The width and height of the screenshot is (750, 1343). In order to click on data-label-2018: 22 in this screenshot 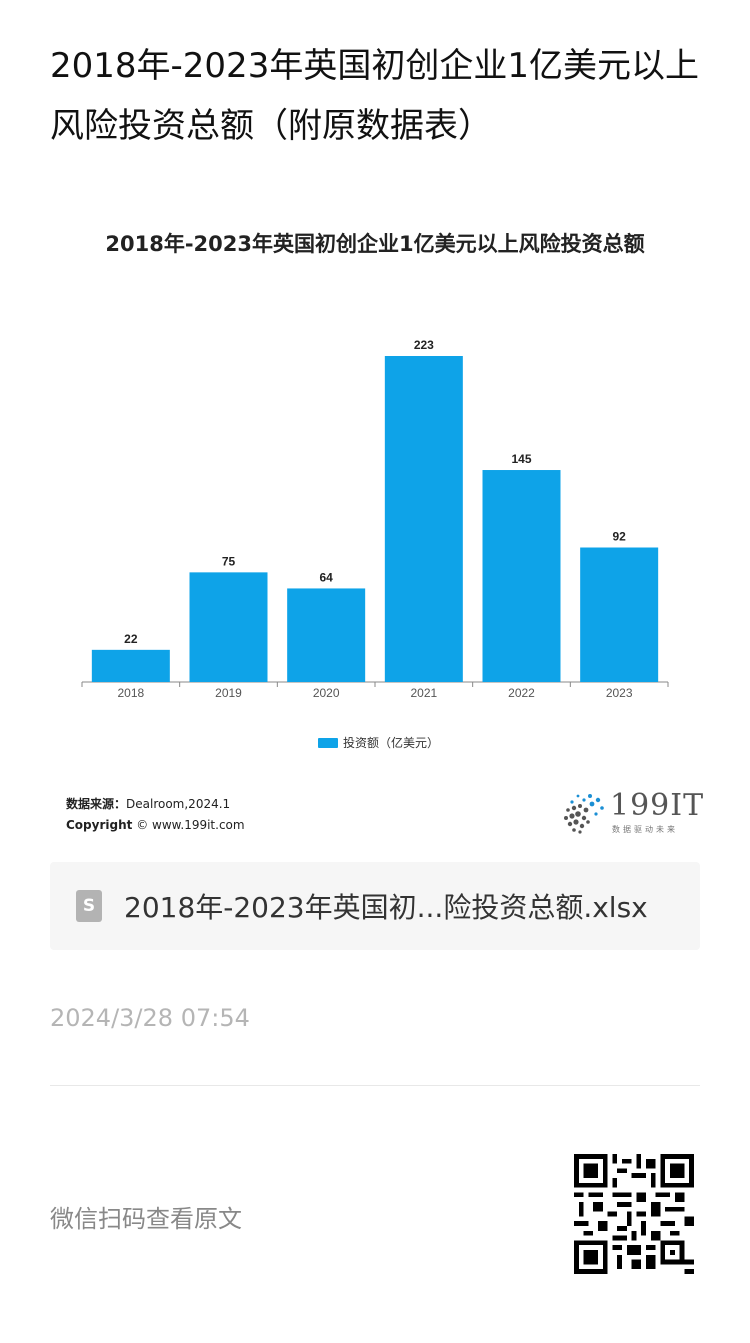, I will do `click(131, 639)`.